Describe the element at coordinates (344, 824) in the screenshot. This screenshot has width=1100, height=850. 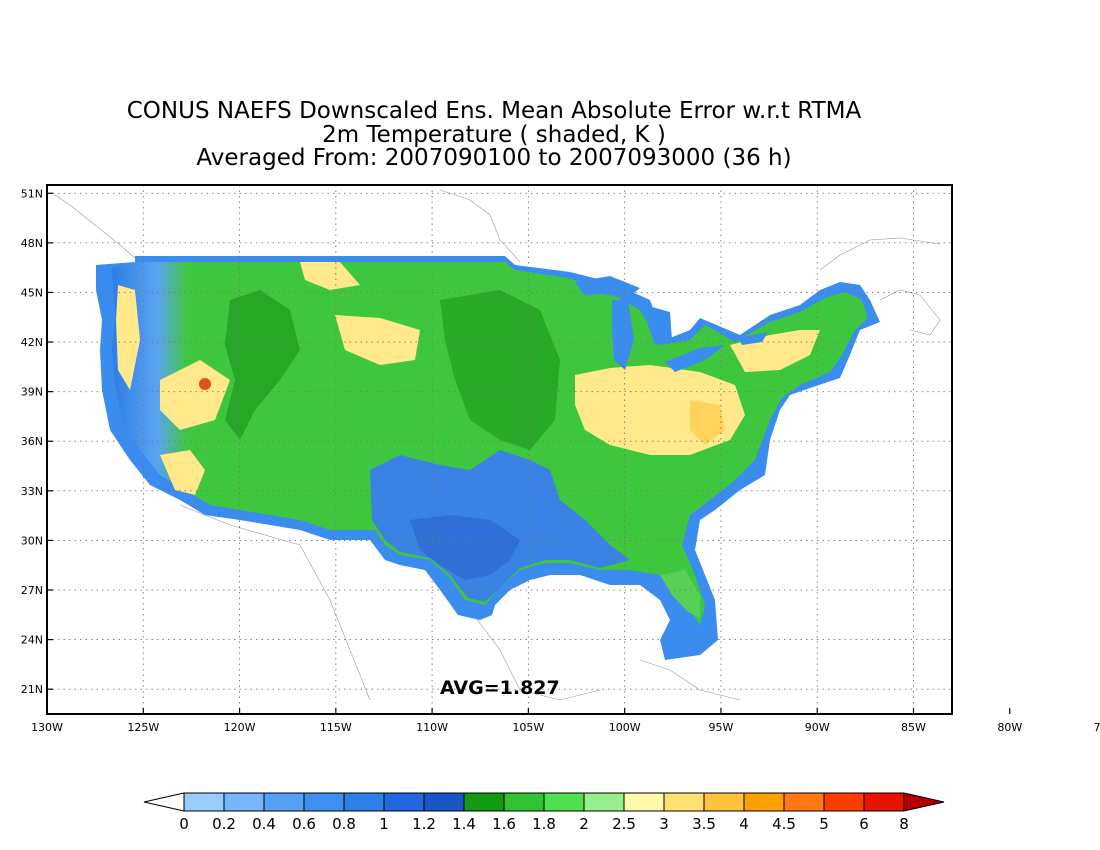
I see `colorbar-label: 0.8` at that location.